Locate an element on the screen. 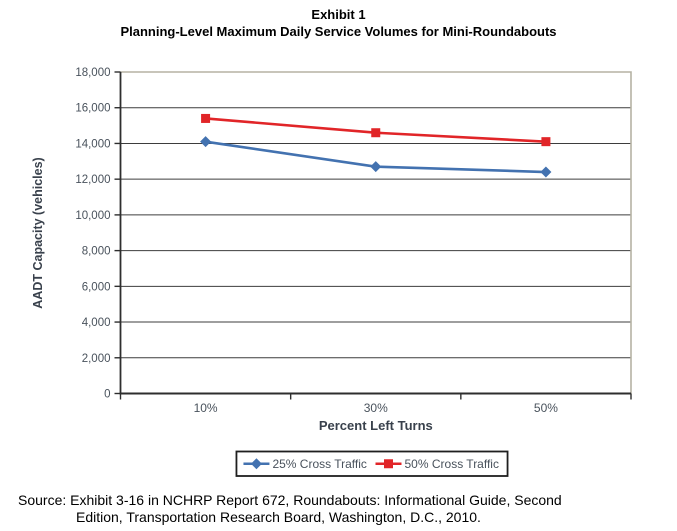 This screenshot has width=677, height=531. y-tick-label: 18,000 is located at coordinates (92, 73).